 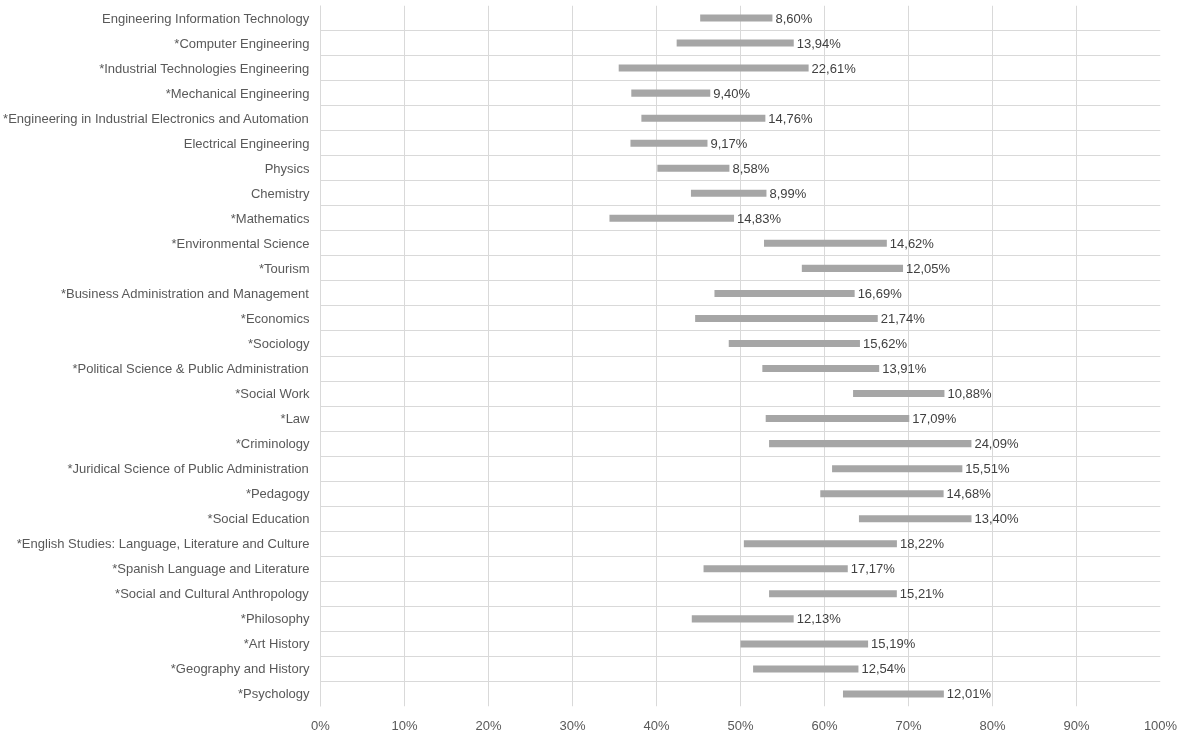 I want to click on data-label: 10,88%, so click(x=969, y=394).